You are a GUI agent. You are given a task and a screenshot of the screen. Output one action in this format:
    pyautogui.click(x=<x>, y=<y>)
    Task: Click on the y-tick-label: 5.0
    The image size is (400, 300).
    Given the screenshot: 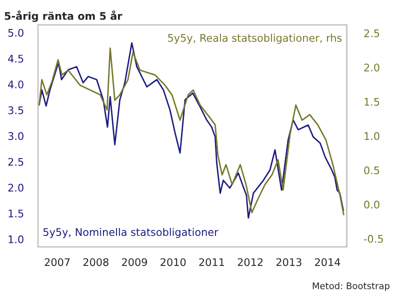 What is the action you would take?
    pyautogui.click(x=16, y=32)
    